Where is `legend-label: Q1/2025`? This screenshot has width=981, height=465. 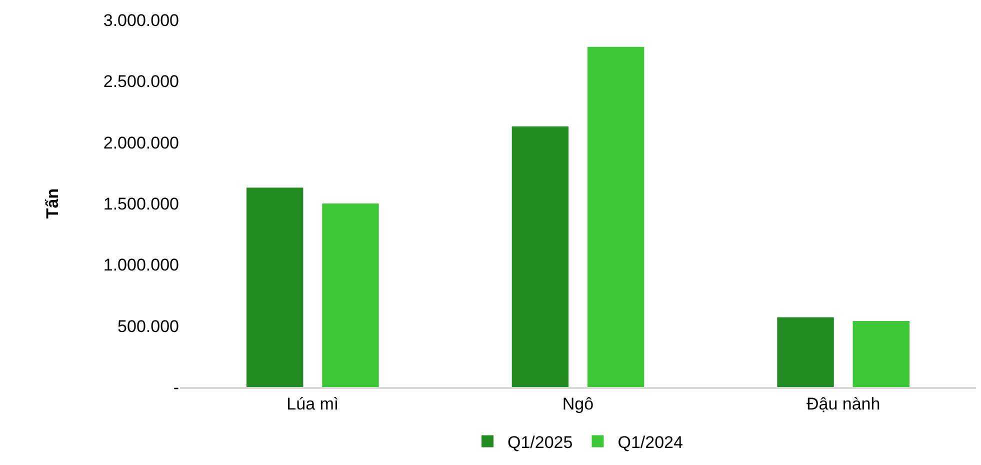 legend-label: Q1/2025 is located at coordinates (540, 442).